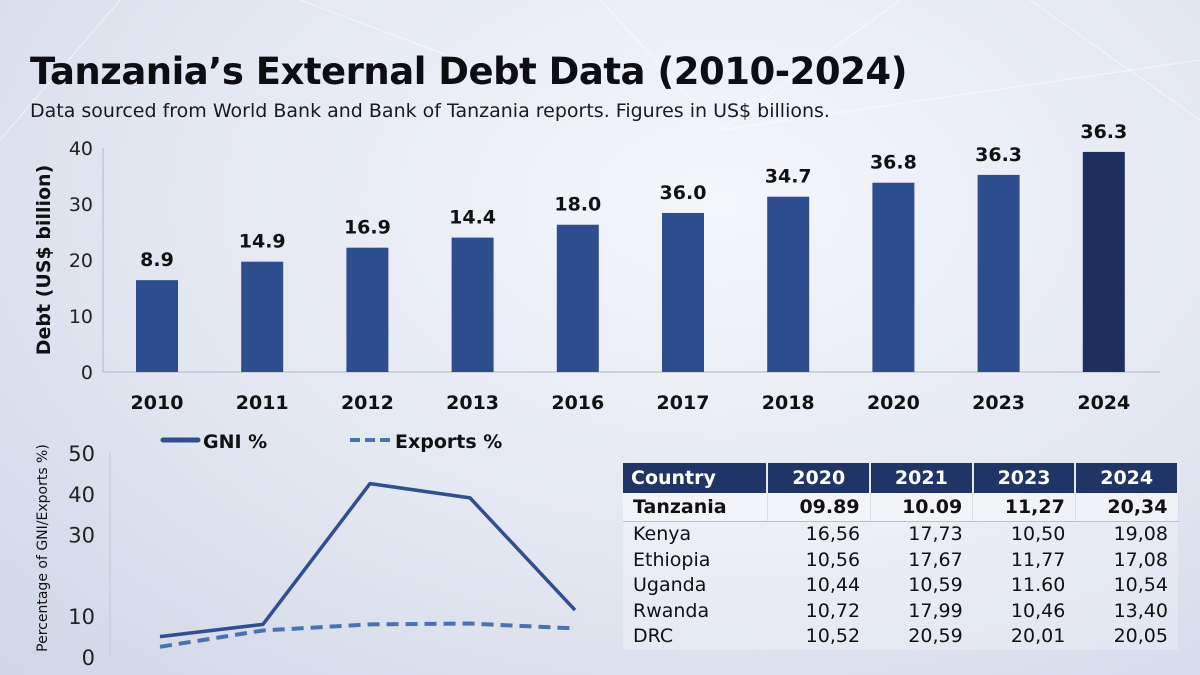  What do you see at coordinates (893, 277) in the screenshot?
I see `bar-2020` at bounding box center [893, 277].